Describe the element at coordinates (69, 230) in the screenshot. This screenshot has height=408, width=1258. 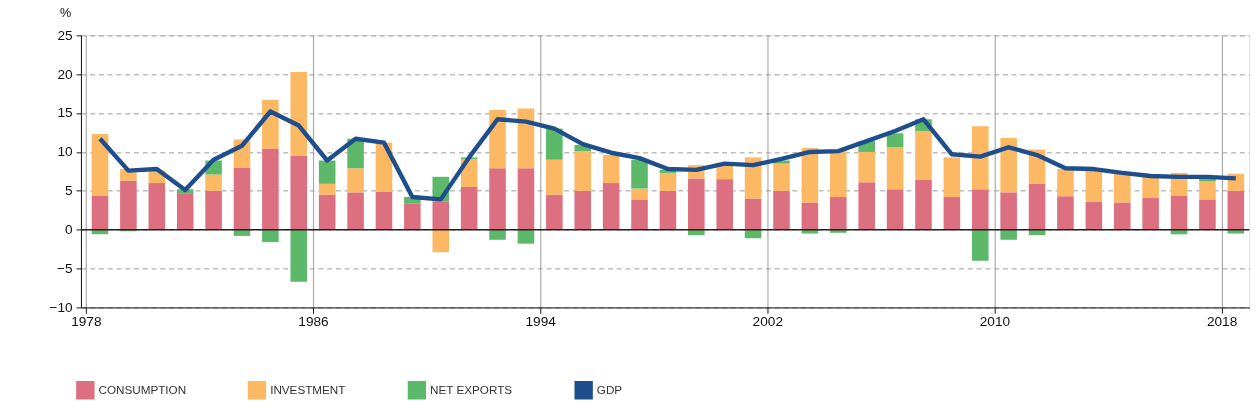
I see `y-tick-label: 0` at that location.